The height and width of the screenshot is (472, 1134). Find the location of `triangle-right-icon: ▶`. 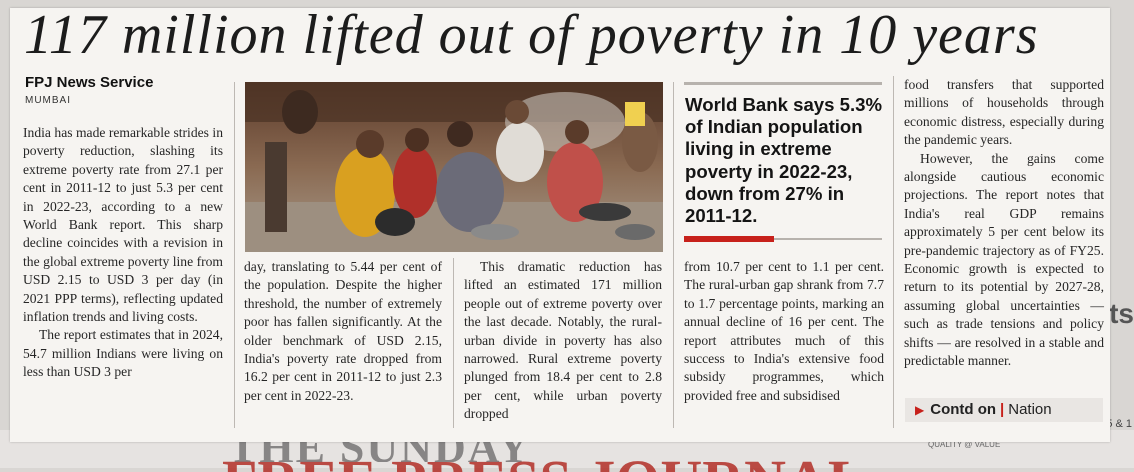

triangle-right-icon: ▶ is located at coordinates (920, 410).